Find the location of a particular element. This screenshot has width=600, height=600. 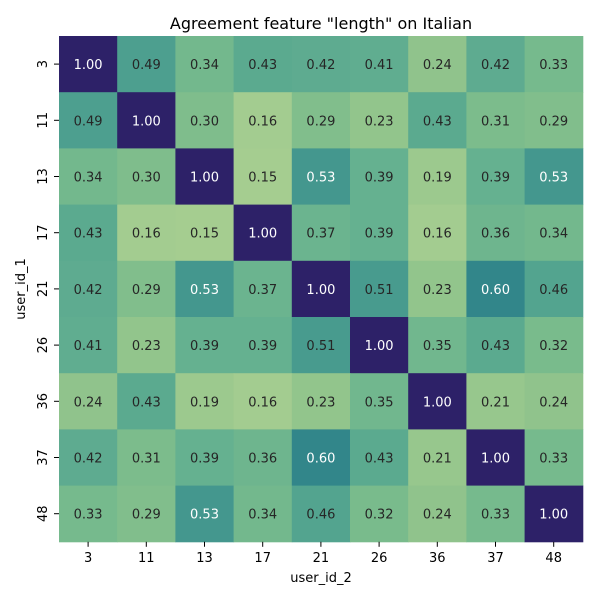

y-axis-label: user_id_1 is located at coordinates (21, 289).